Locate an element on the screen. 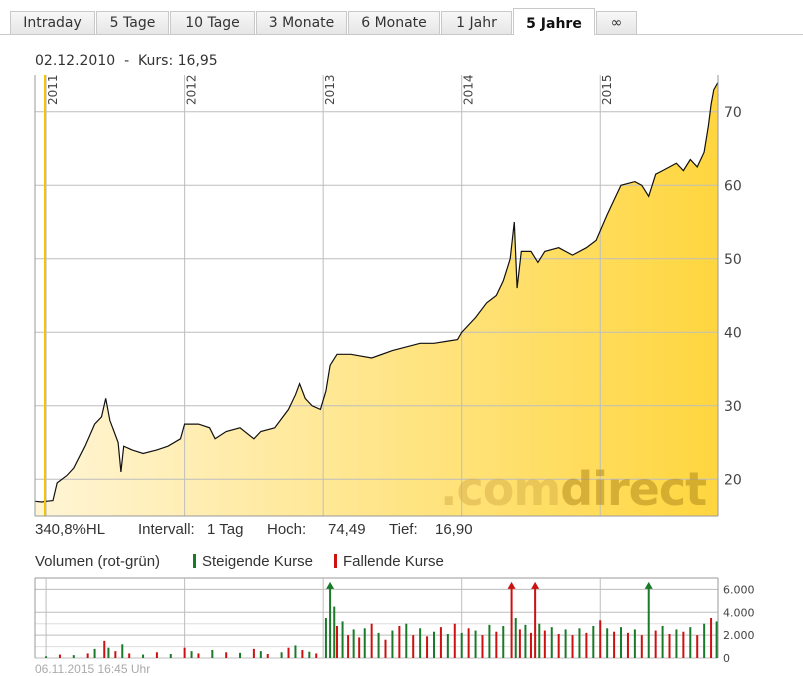 The width and height of the screenshot is (803, 676). y-tick-label: 40 is located at coordinates (733, 333).